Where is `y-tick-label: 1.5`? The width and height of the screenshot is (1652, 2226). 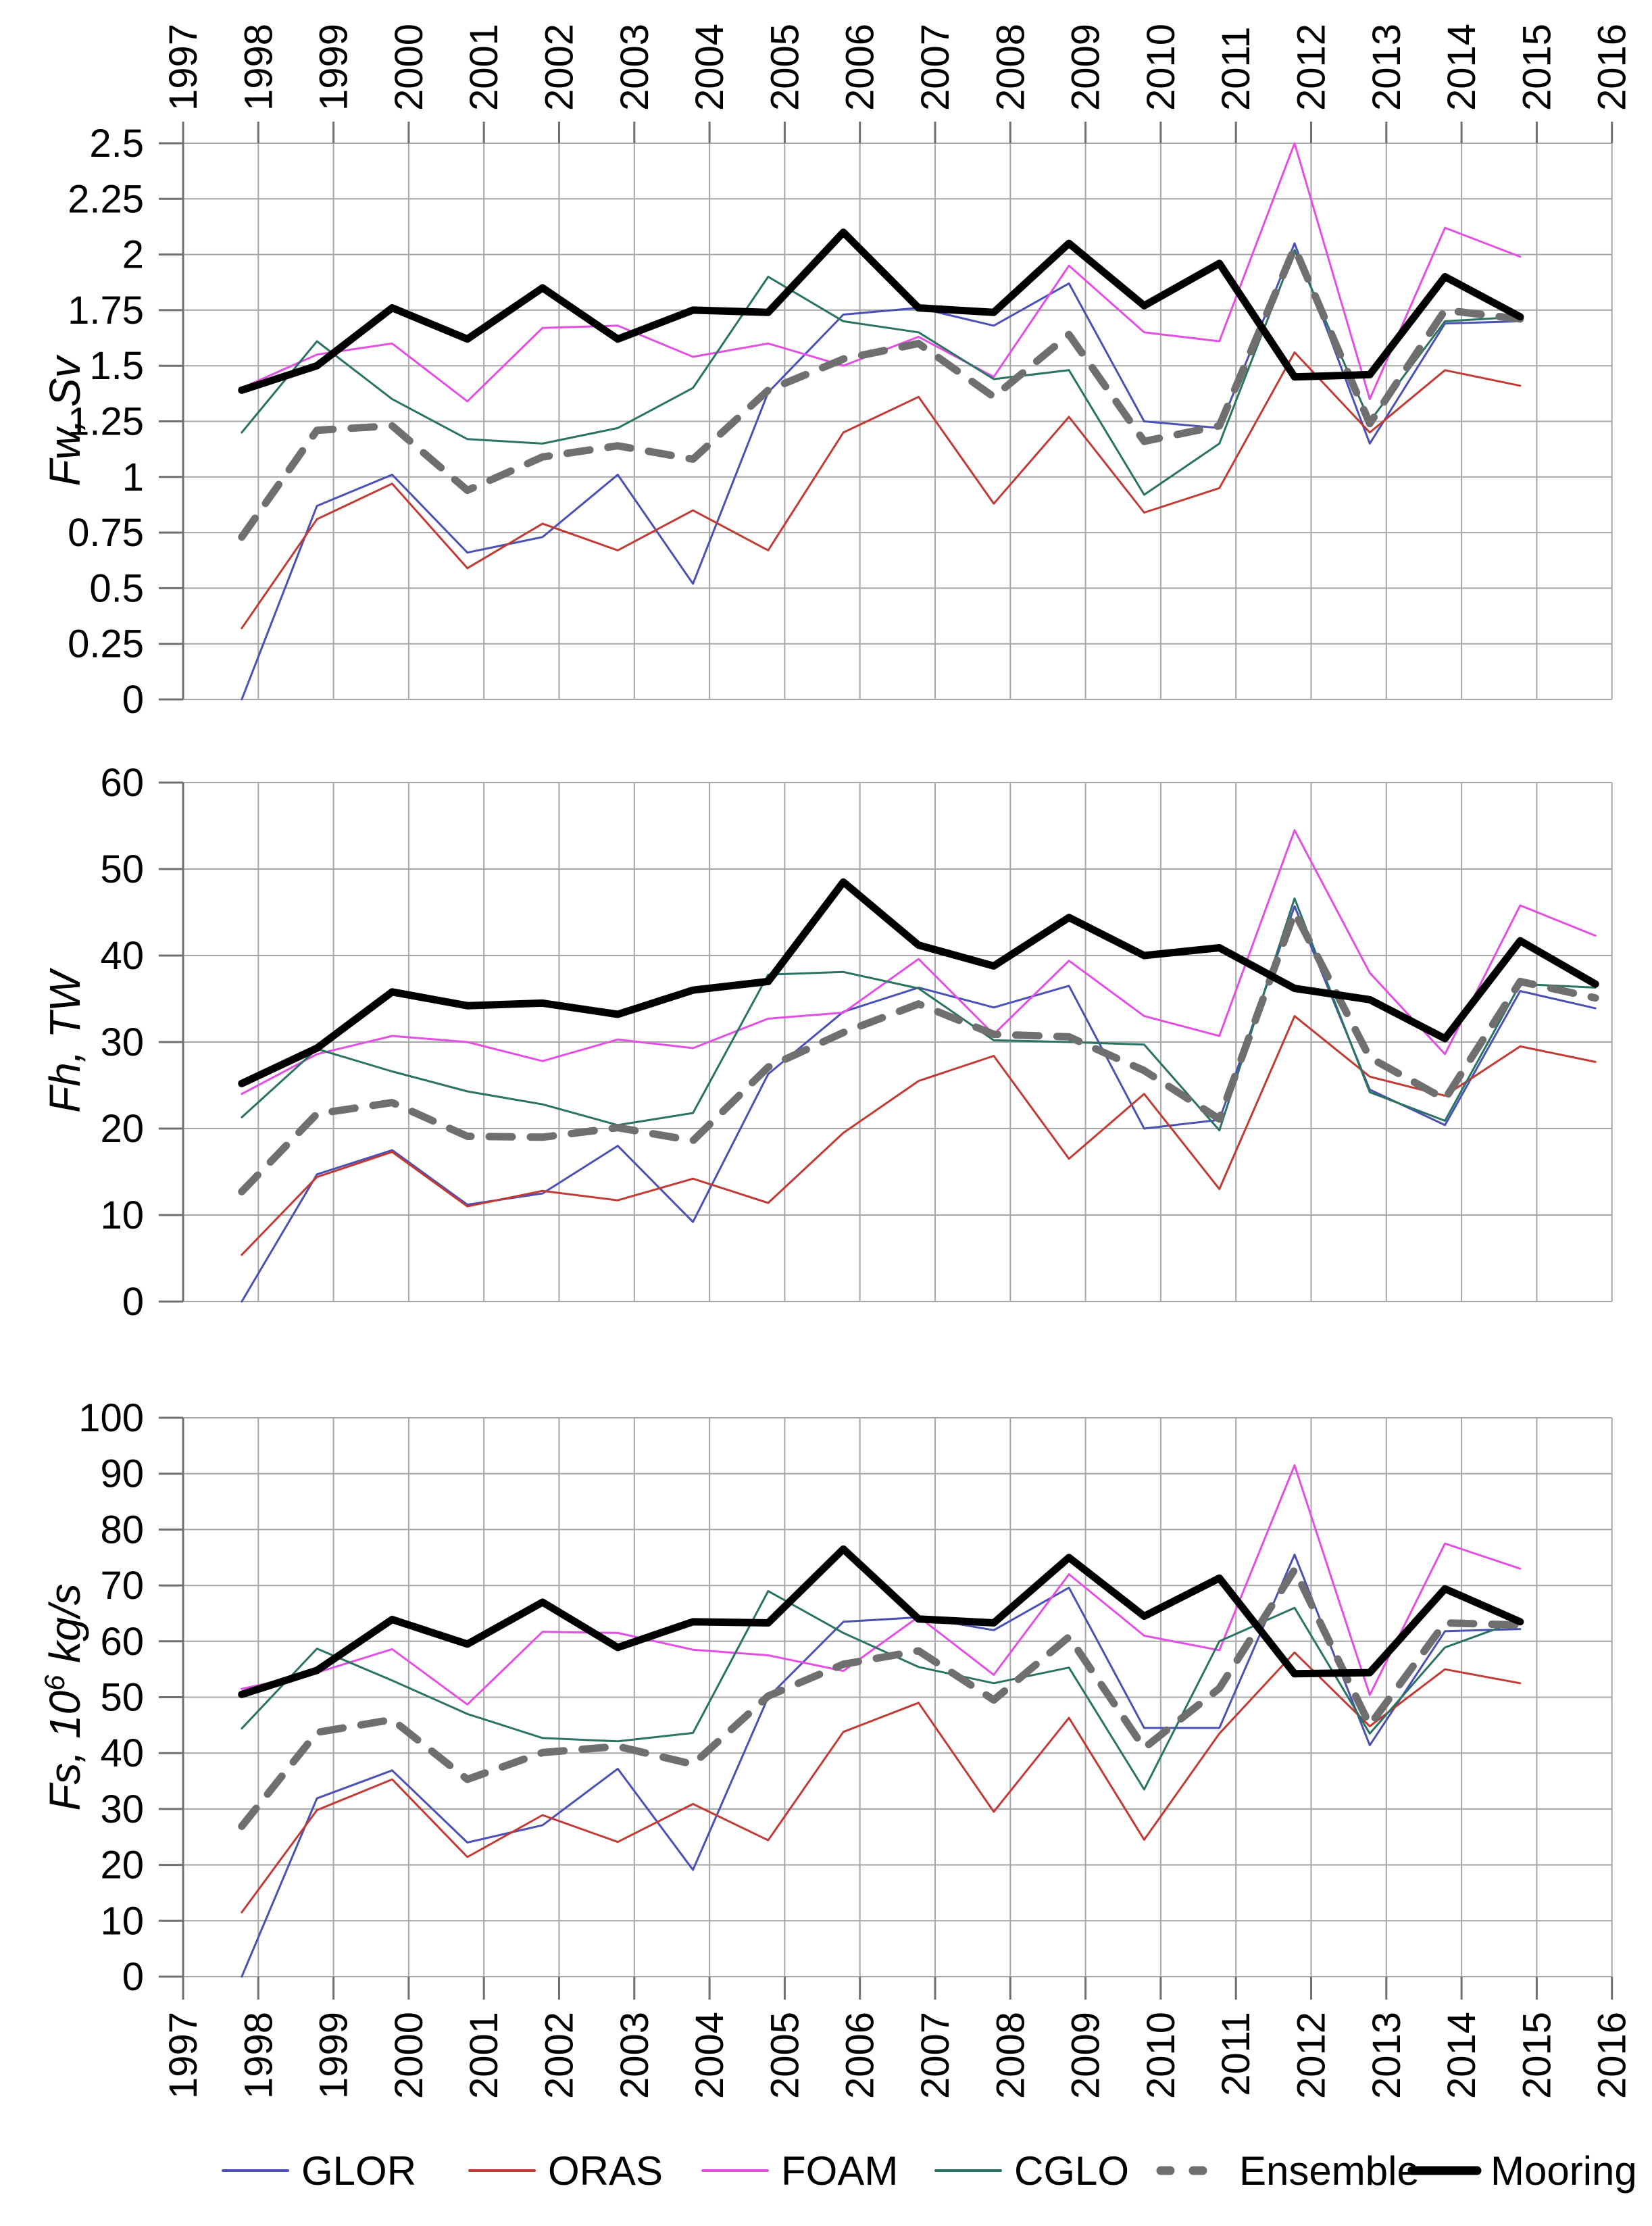
y-tick-label: 1.5 is located at coordinates (116, 366).